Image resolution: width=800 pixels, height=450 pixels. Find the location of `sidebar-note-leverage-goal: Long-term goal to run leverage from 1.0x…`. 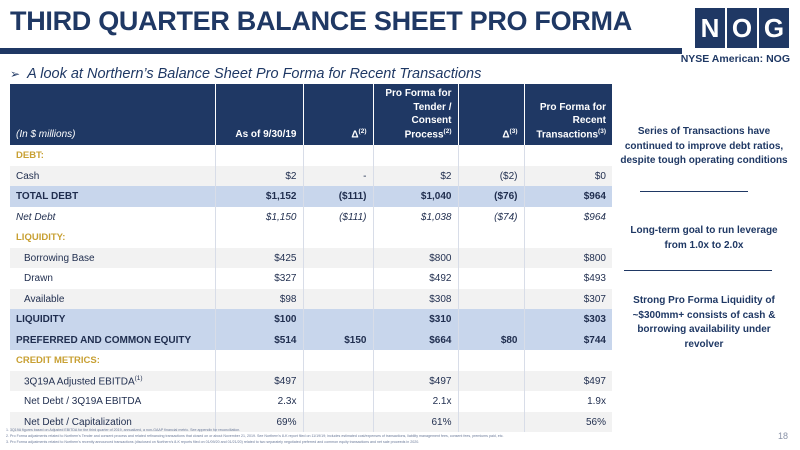

sidebar-note-leverage-goal: Long-term goal to run leverage from 1.0x… is located at coordinates (704, 238).